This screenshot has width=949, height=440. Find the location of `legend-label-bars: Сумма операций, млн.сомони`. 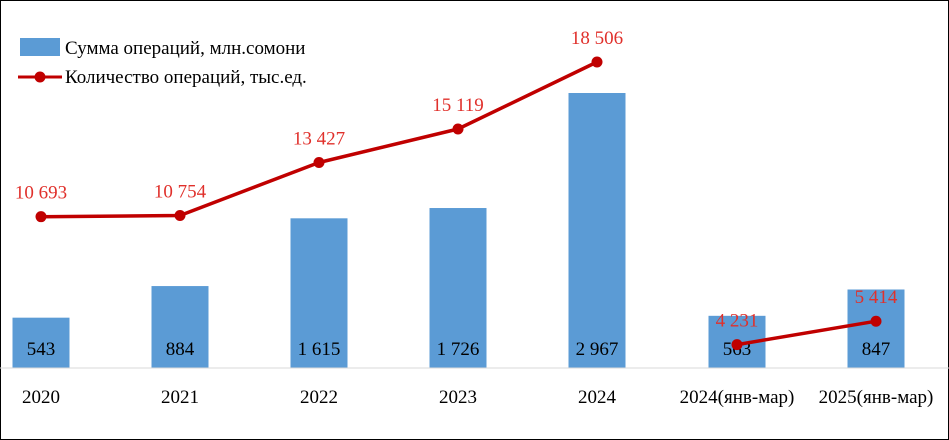

legend-label-bars: Сумма операций, млн.сомони is located at coordinates (185, 48).